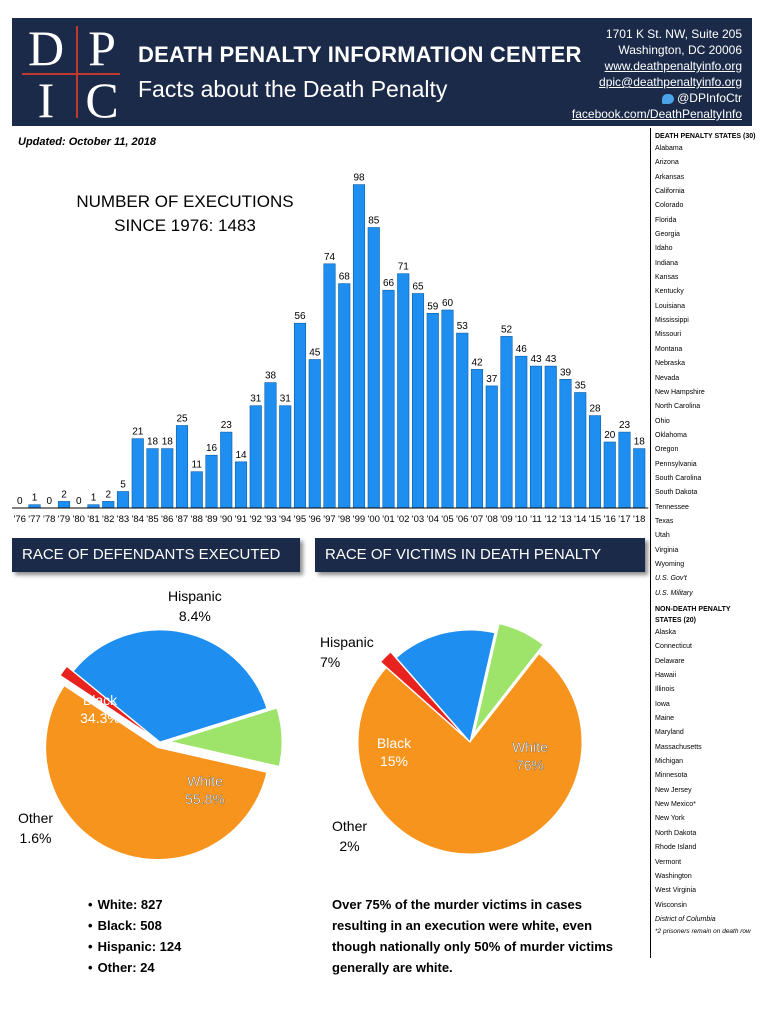 This screenshot has height=1024, width=768. Describe the element at coordinates (241, 519) in the screenshot. I see `year-tick-15: '91` at that location.